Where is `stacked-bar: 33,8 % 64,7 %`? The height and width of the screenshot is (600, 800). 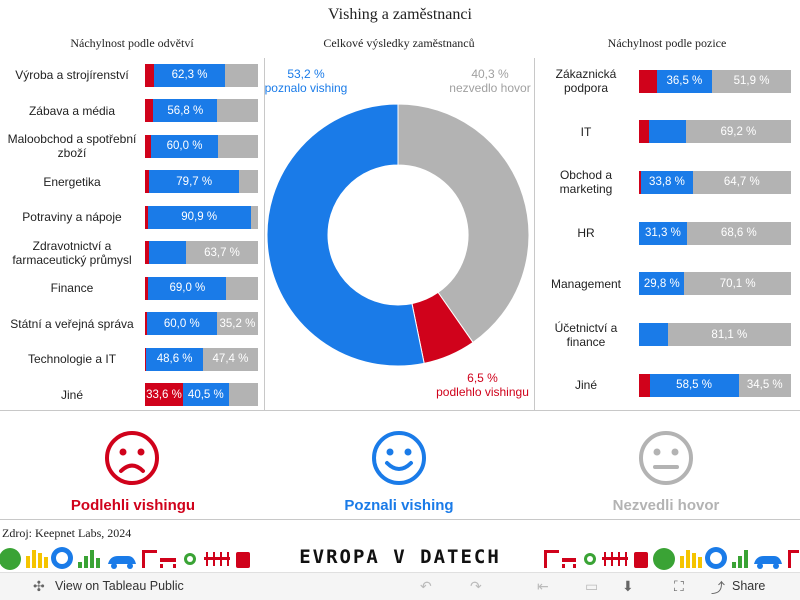 stacked-bar: 33,8 % 64,7 % is located at coordinates (715, 182).